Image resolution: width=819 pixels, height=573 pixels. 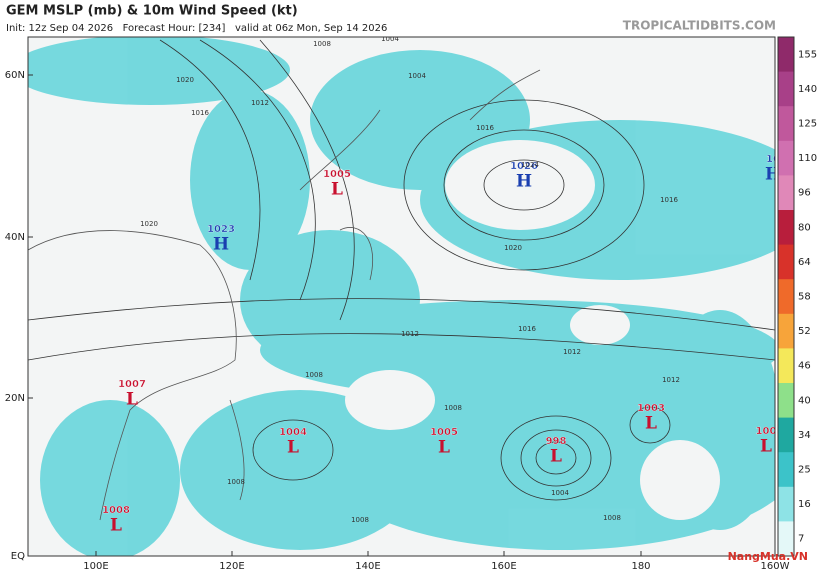 I want to click on title: GEM MSLP (mb) & 10m Wind Speed (kt), so click(x=152, y=11).